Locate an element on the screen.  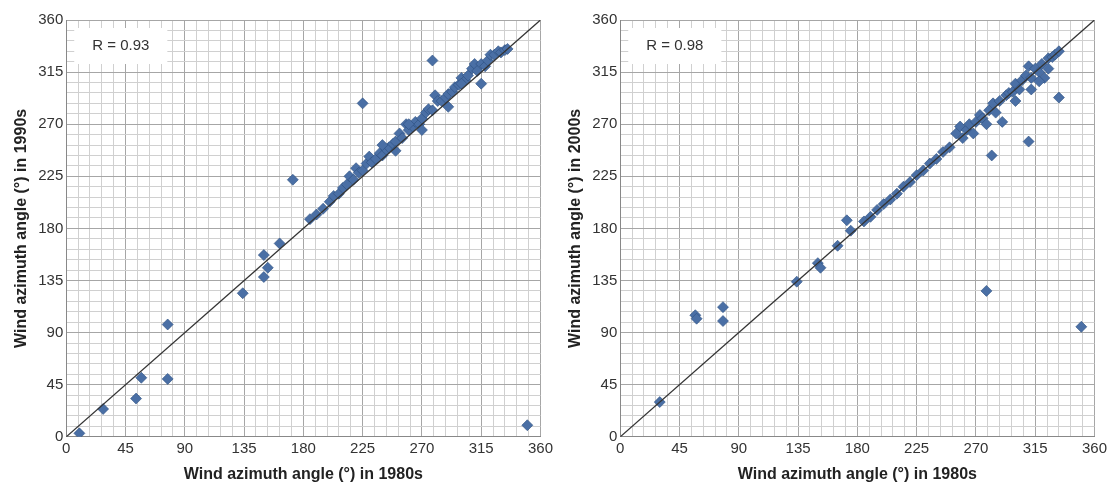
annotation: R = 0.93 is located at coordinates (121, 45).